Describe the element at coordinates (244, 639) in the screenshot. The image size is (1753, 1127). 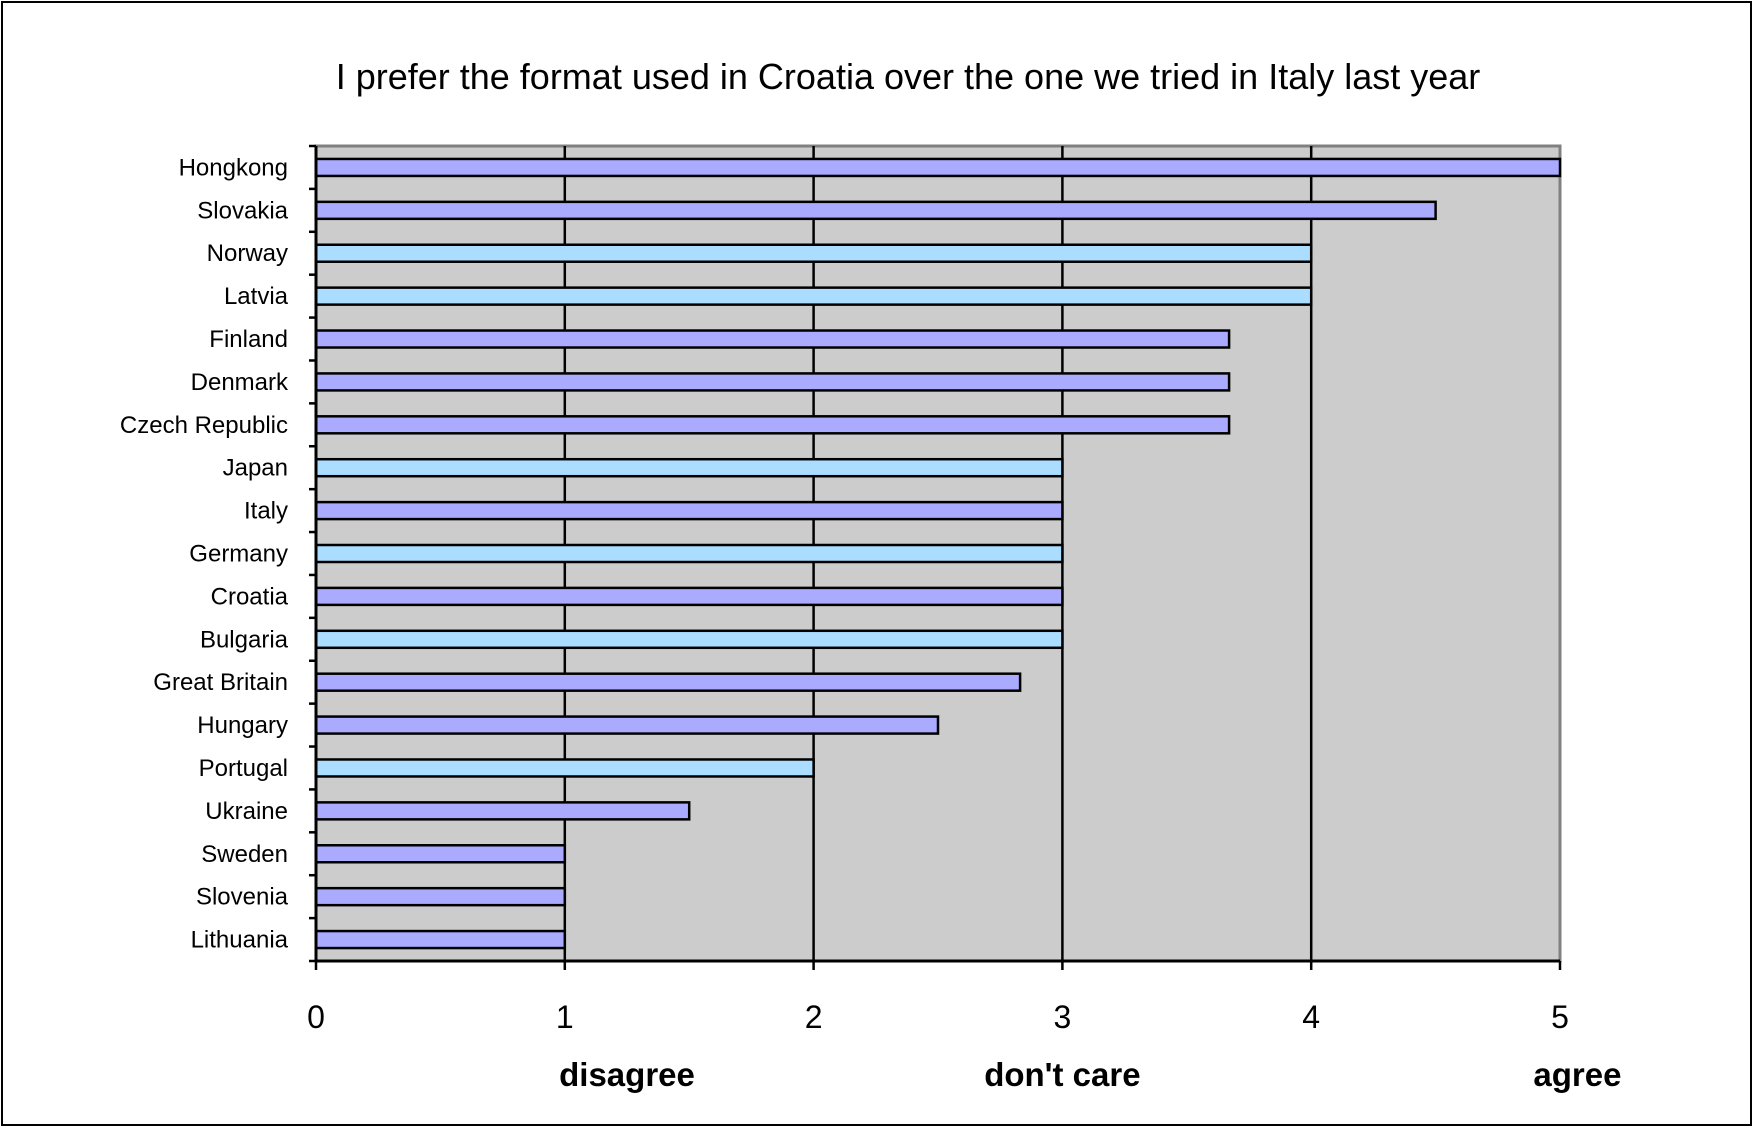
I see `category-label: Bulgaria` at that location.